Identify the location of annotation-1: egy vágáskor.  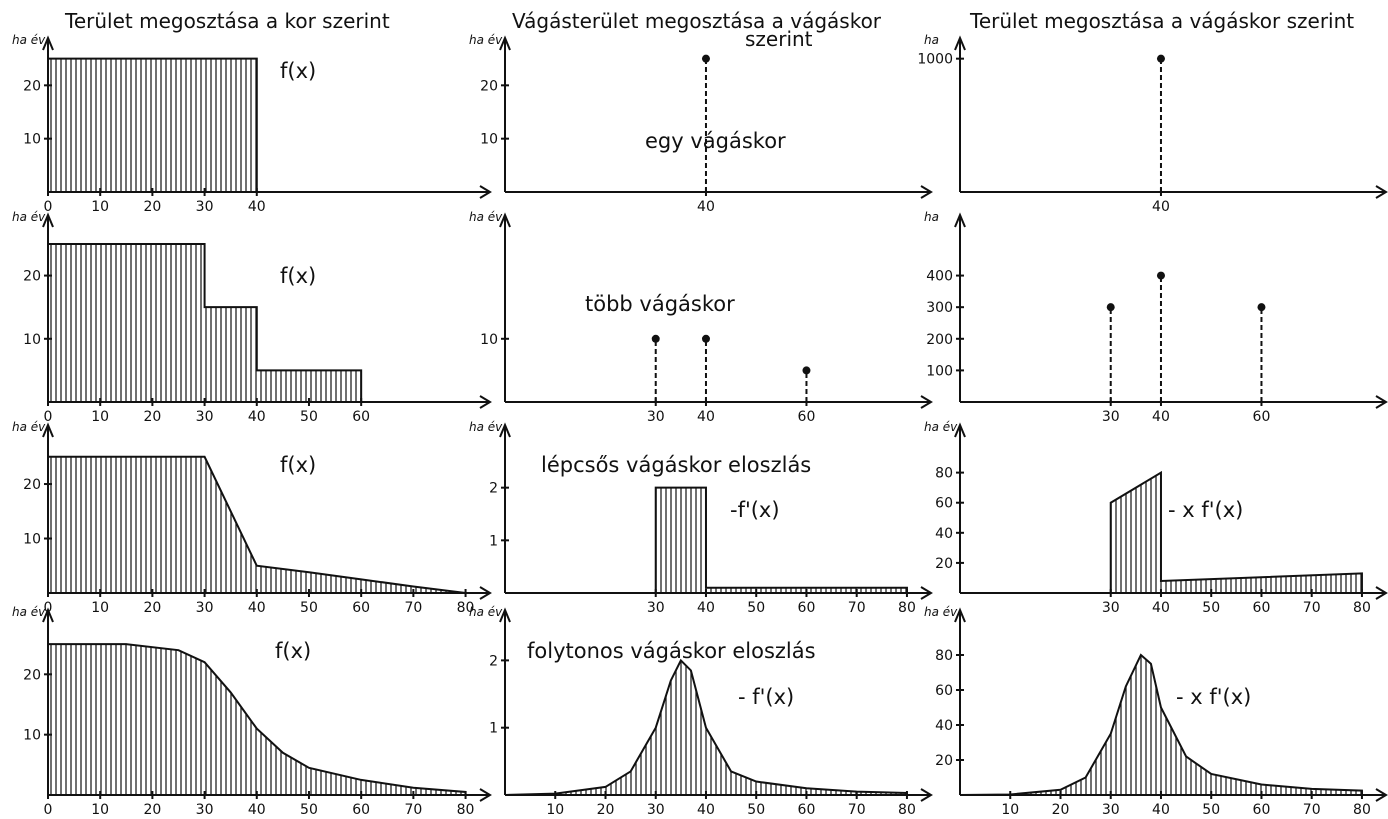
(715, 141).